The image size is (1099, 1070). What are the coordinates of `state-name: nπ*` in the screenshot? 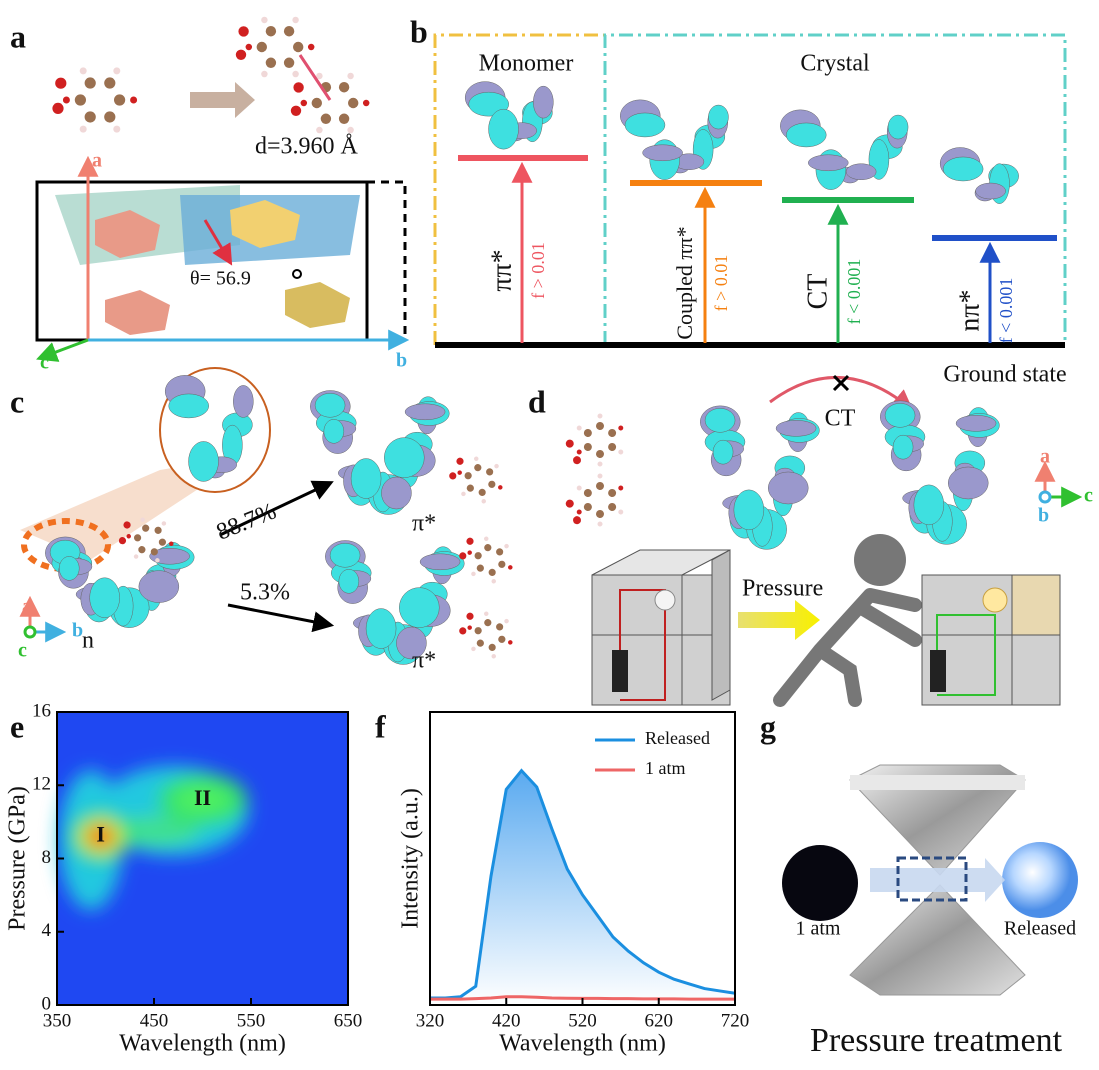 It's located at (969, 310).